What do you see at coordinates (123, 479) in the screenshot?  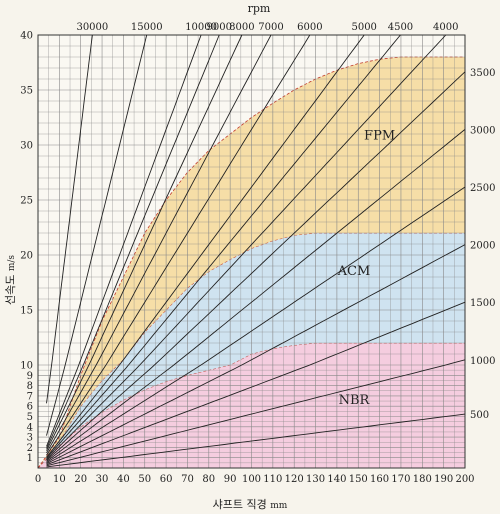 I see `x-tick-label: 40` at bounding box center [123, 479].